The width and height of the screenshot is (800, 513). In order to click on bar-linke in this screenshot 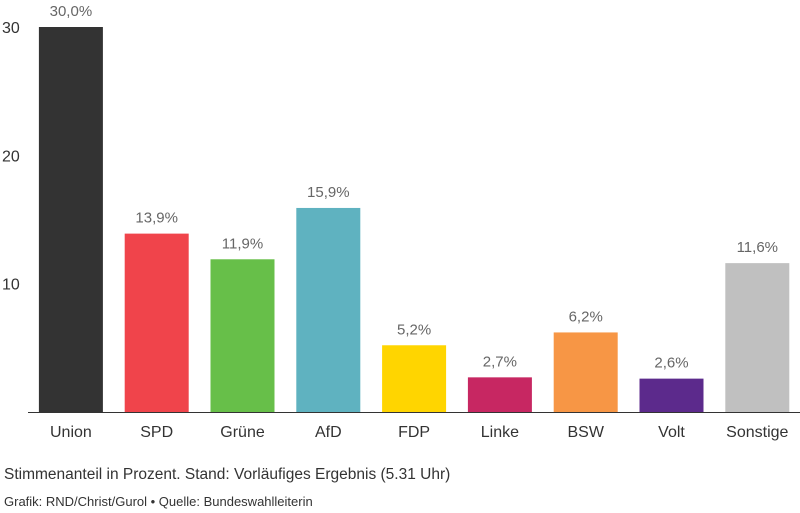, I will do `click(499, 394)`.